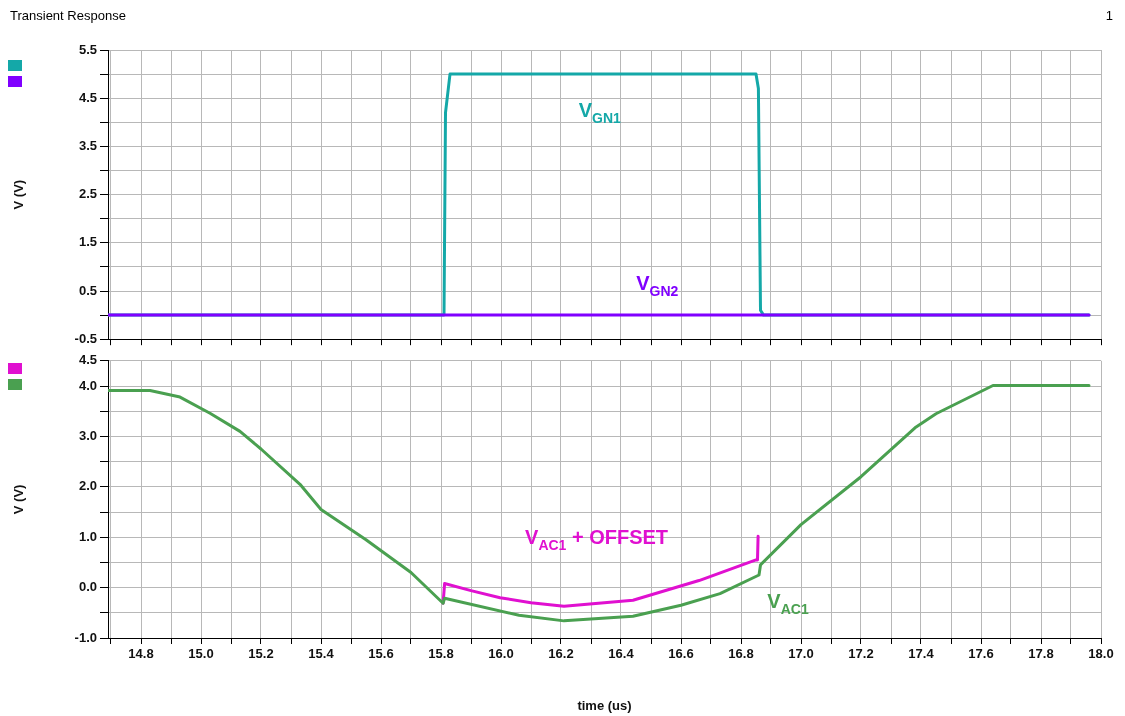  I want to click on x-tick-label: 17.6, so click(981, 654).